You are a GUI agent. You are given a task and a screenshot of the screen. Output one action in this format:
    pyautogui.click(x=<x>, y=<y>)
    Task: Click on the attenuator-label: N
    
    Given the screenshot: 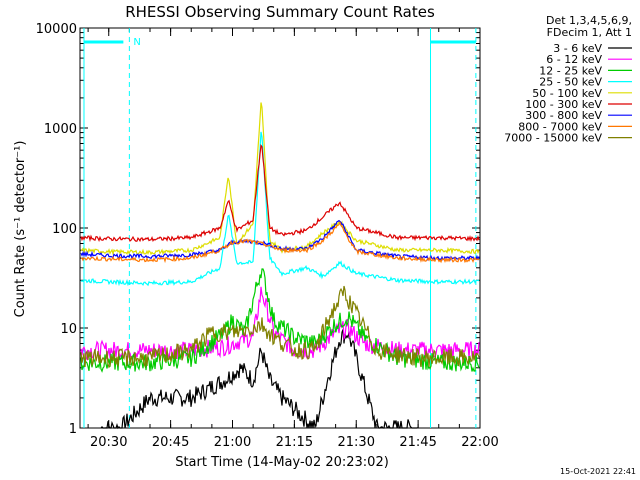 What is the action you would take?
    pyautogui.click(x=136, y=42)
    